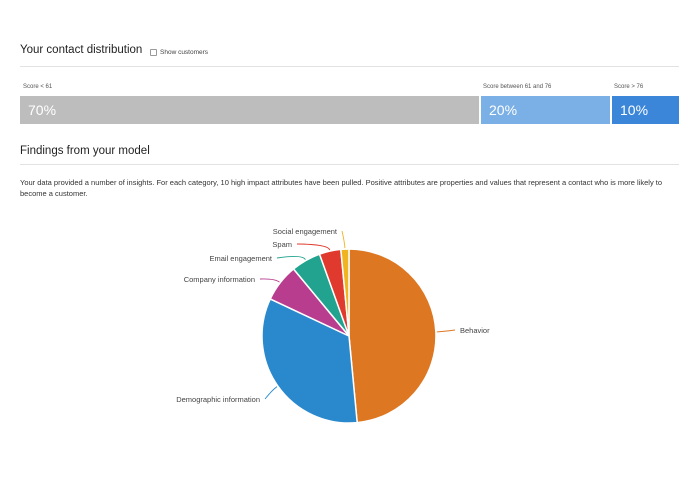  Describe the element at coordinates (42, 110) in the screenshot. I see `score-low-value: 70%` at that location.